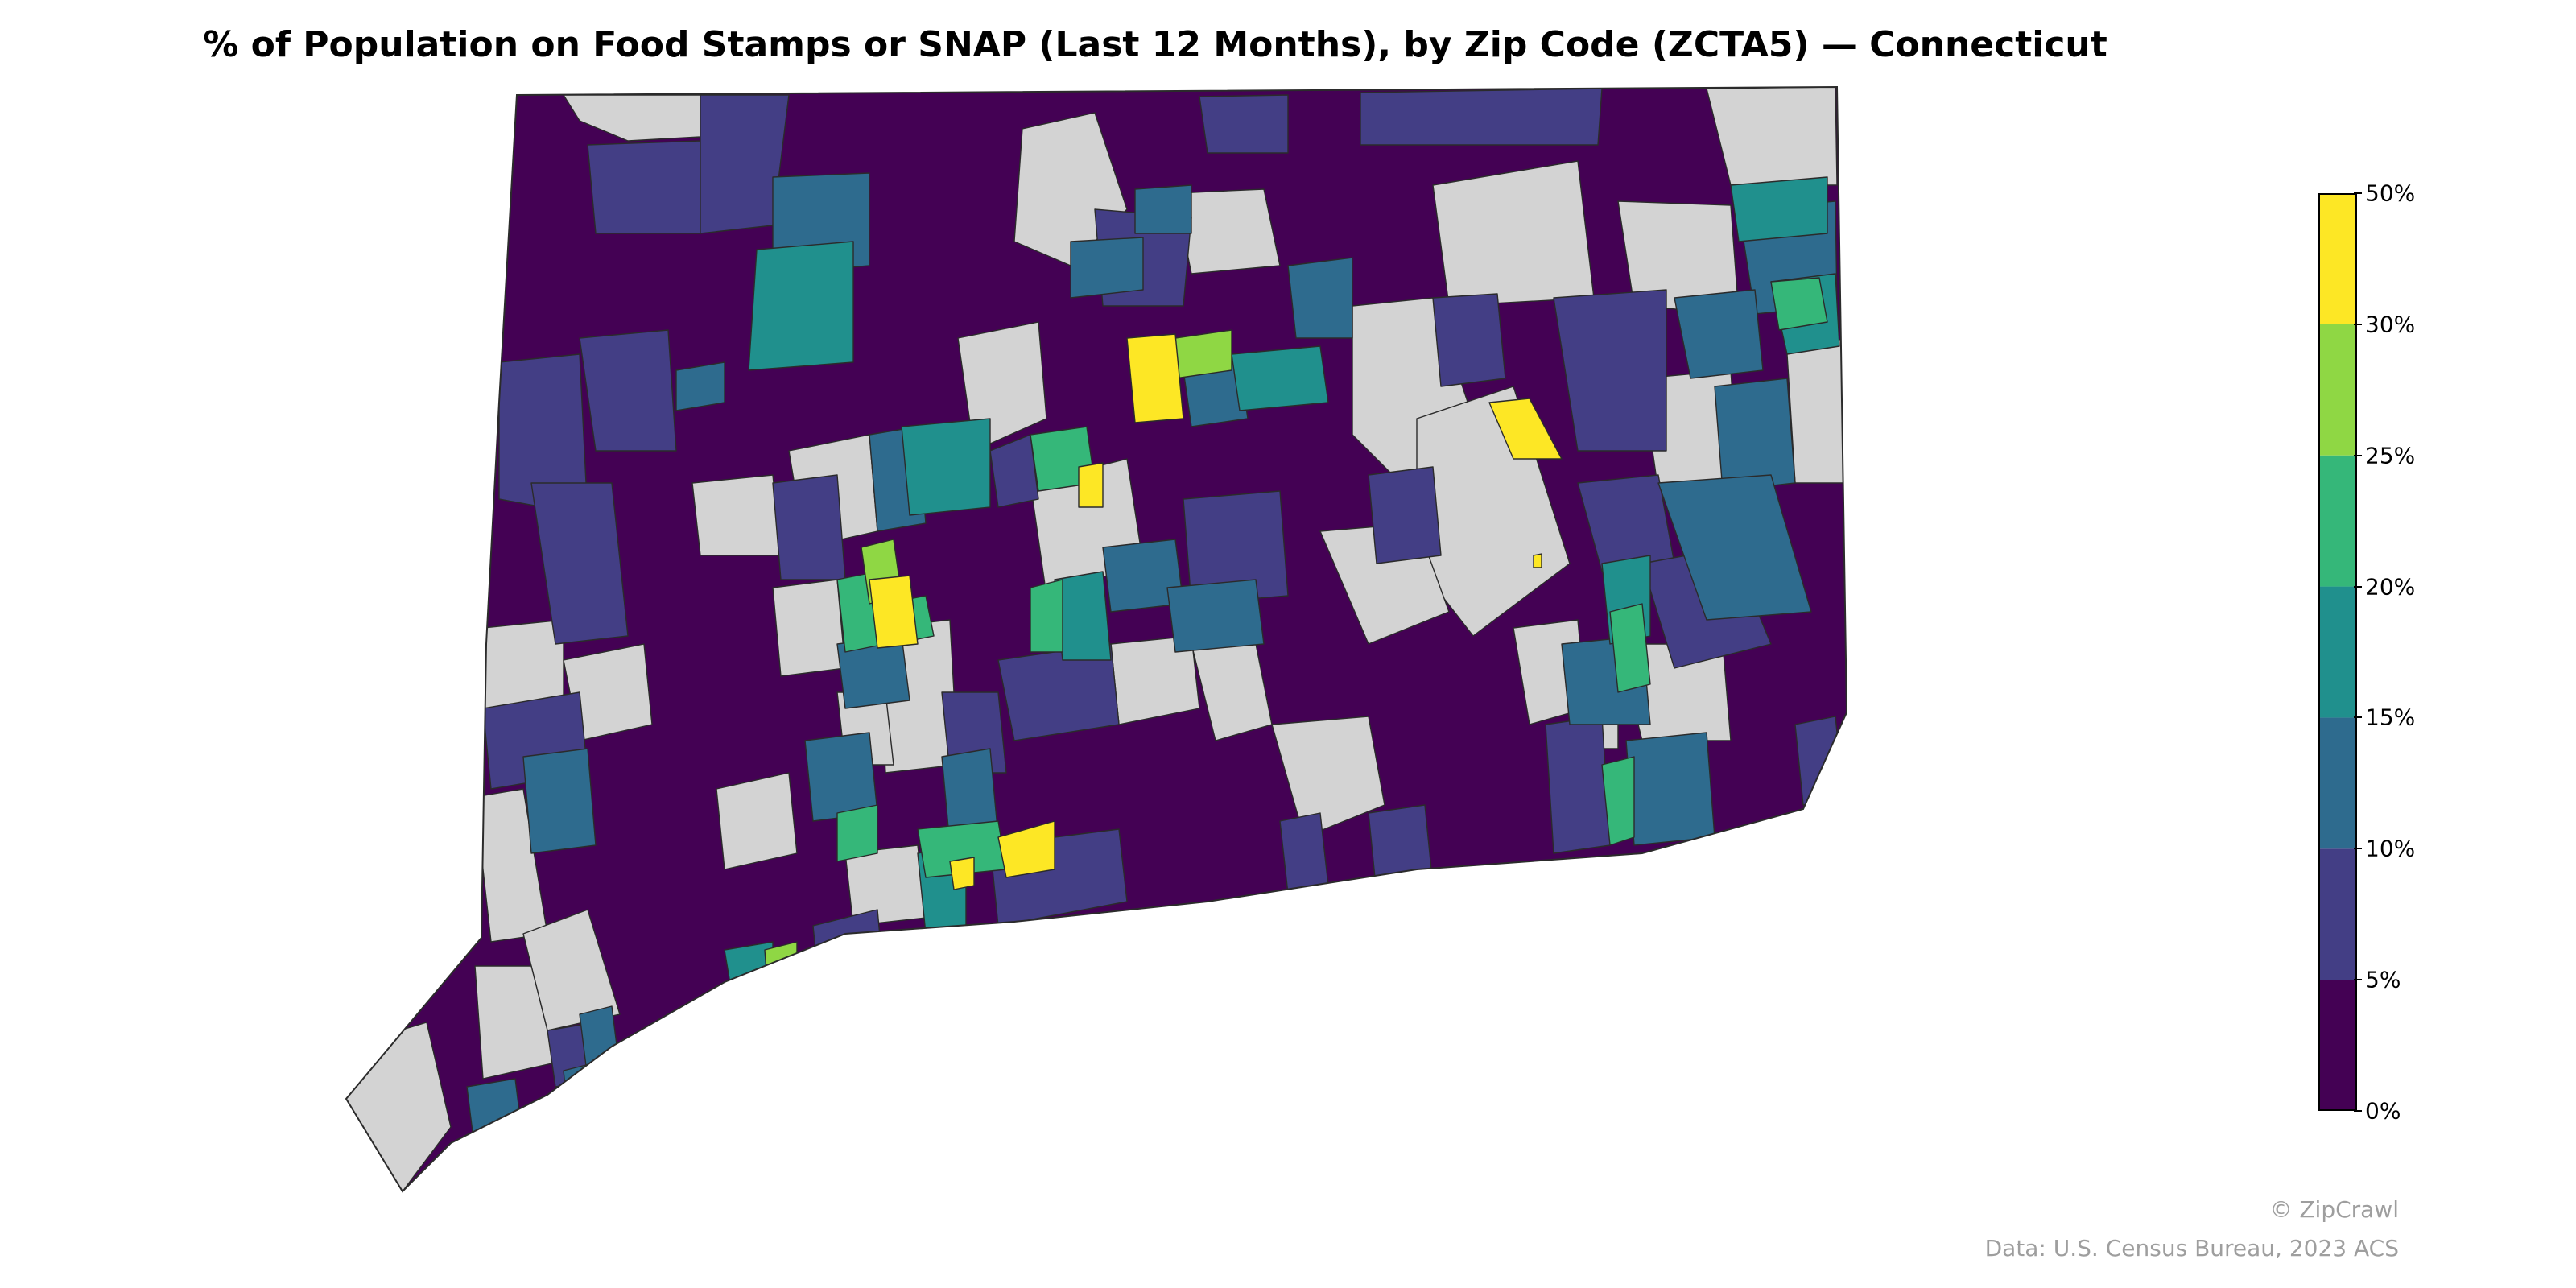 This screenshot has width=2576, height=1288. What do you see at coordinates (2390, 848) in the screenshot?
I see `colorbar-tick-label: 10%` at bounding box center [2390, 848].